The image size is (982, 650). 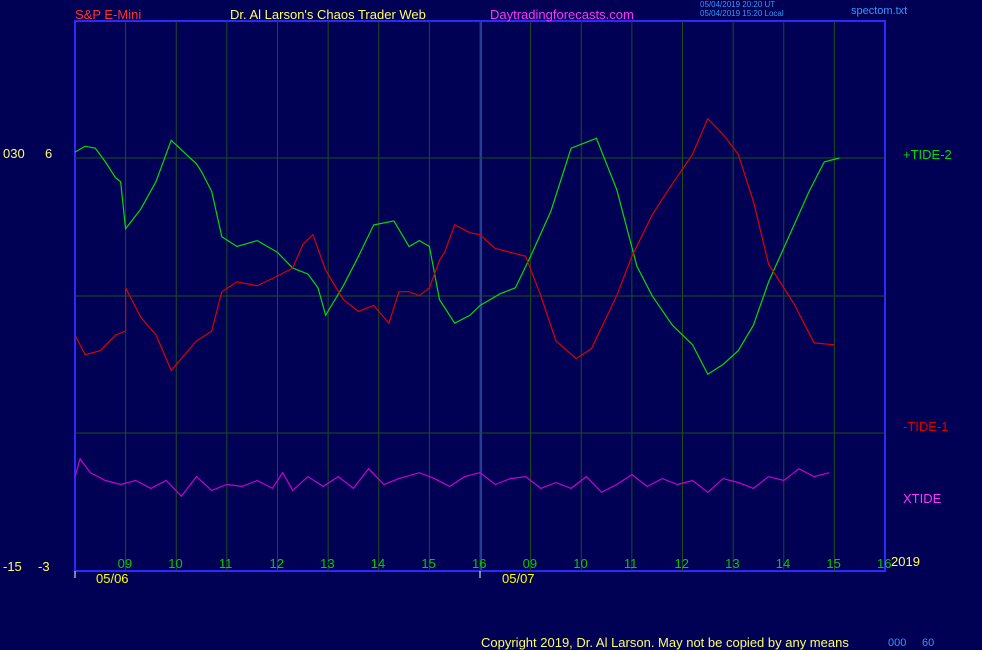 What do you see at coordinates (742, 13) in the screenshot?
I see `timestamp-local: 05/04/2019 15:20 Local` at bounding box center [742, 13].